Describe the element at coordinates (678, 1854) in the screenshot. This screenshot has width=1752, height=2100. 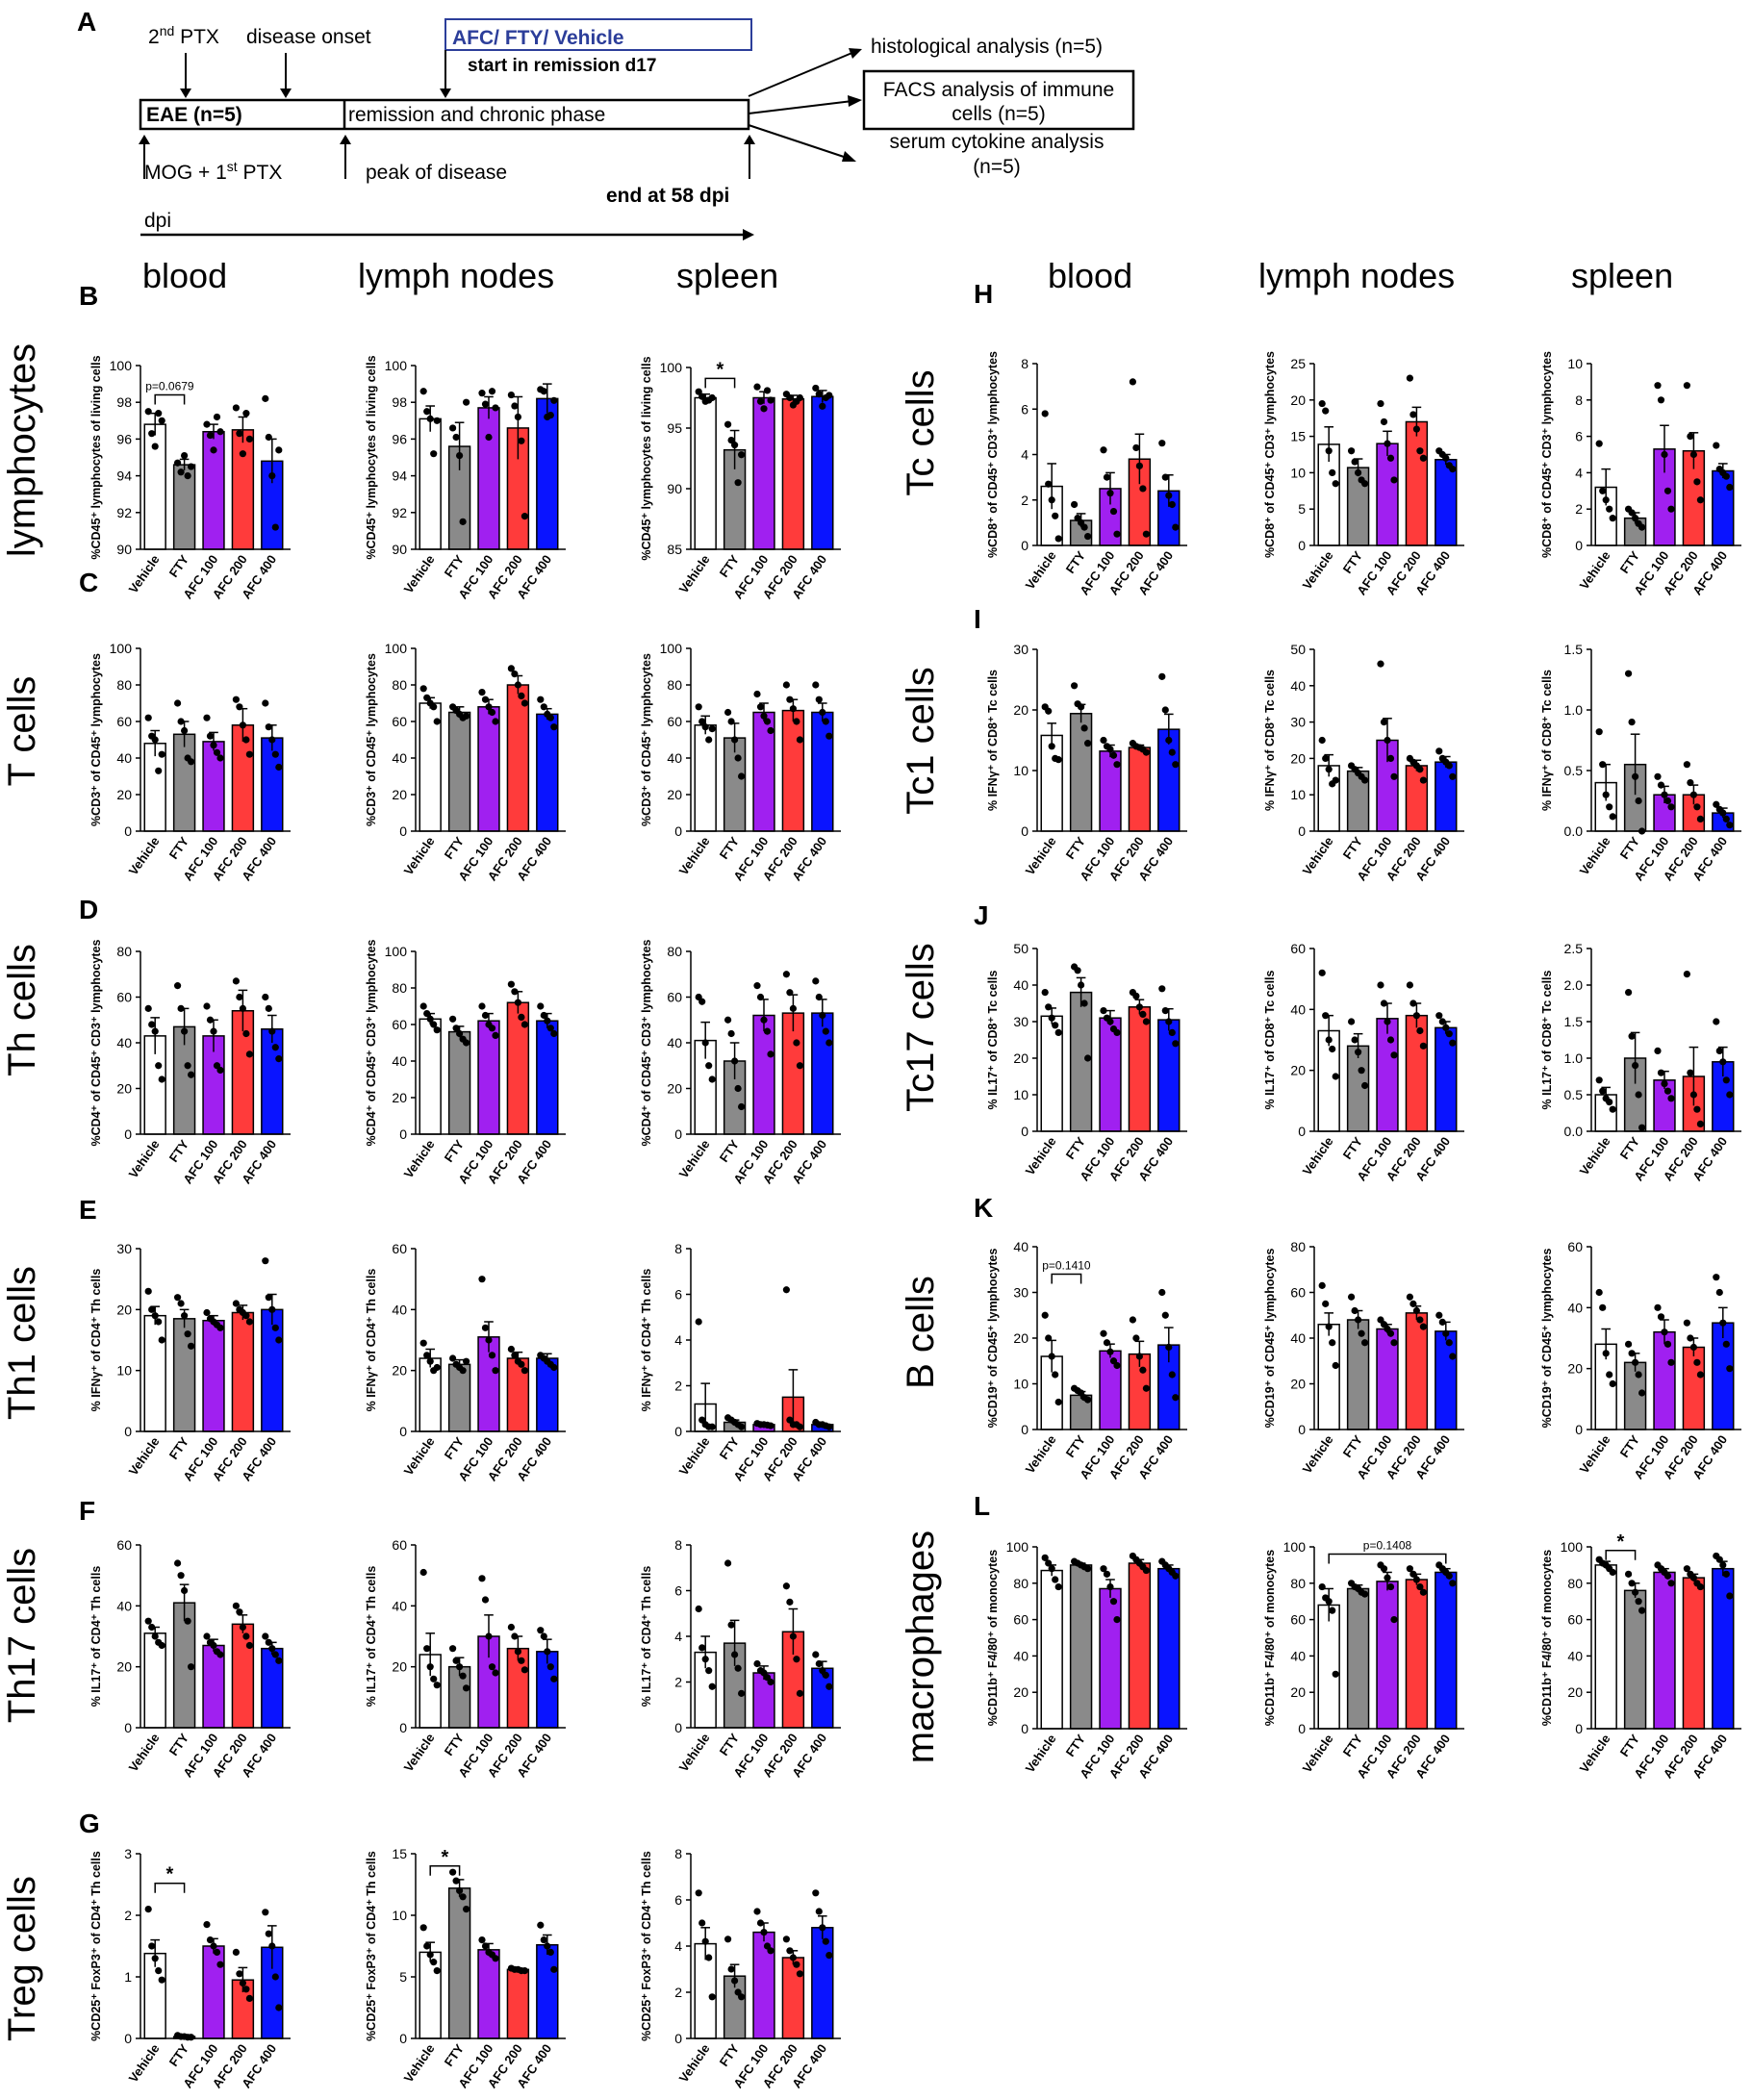
I see `y-tick-label-G3-4: 8` at that location.